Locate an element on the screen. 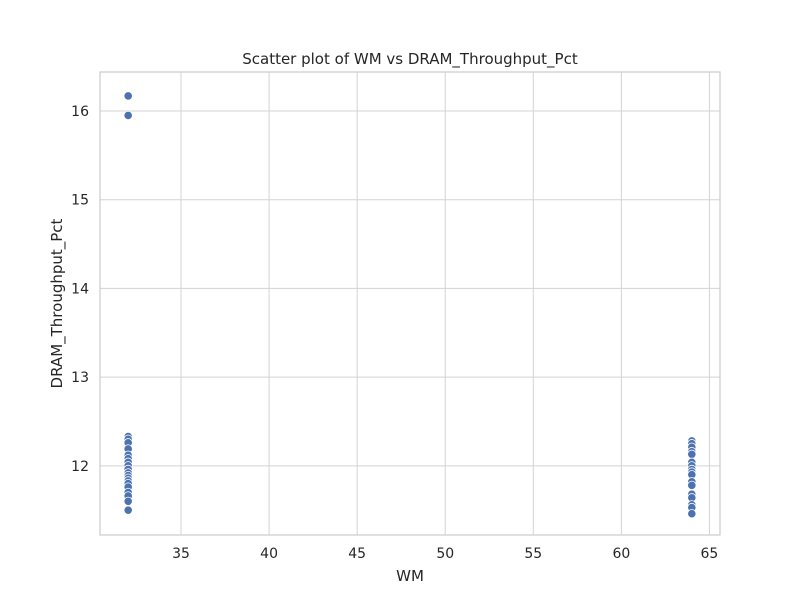 The width and height of the screenshot is (800, 600). x-tick-label: 40 is located at coordinates (269, 554).